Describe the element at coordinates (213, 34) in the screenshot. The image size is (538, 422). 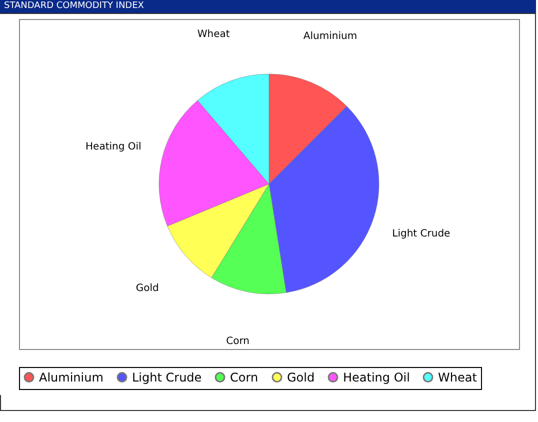
I see `category-label: Wheat` at that location.